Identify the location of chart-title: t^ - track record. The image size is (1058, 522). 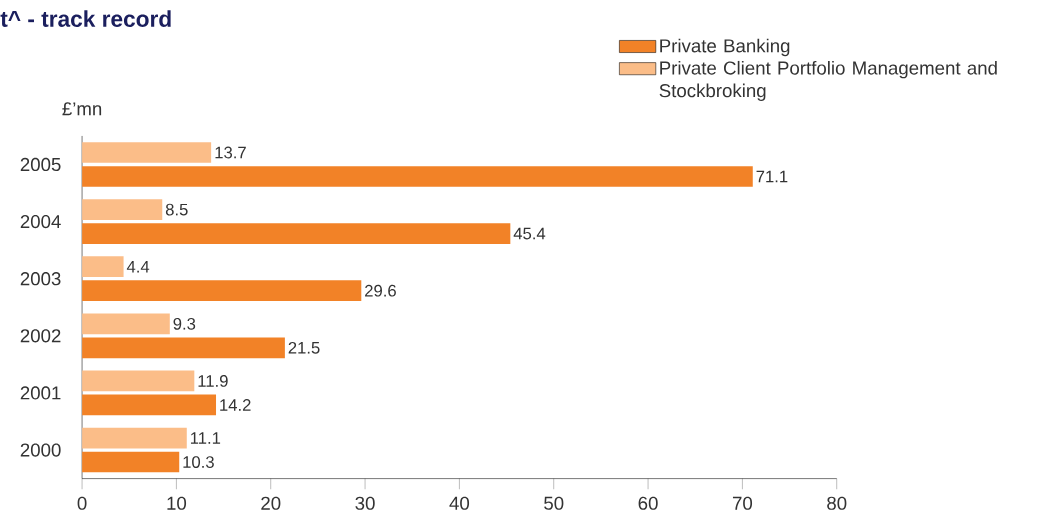
(85, 18).